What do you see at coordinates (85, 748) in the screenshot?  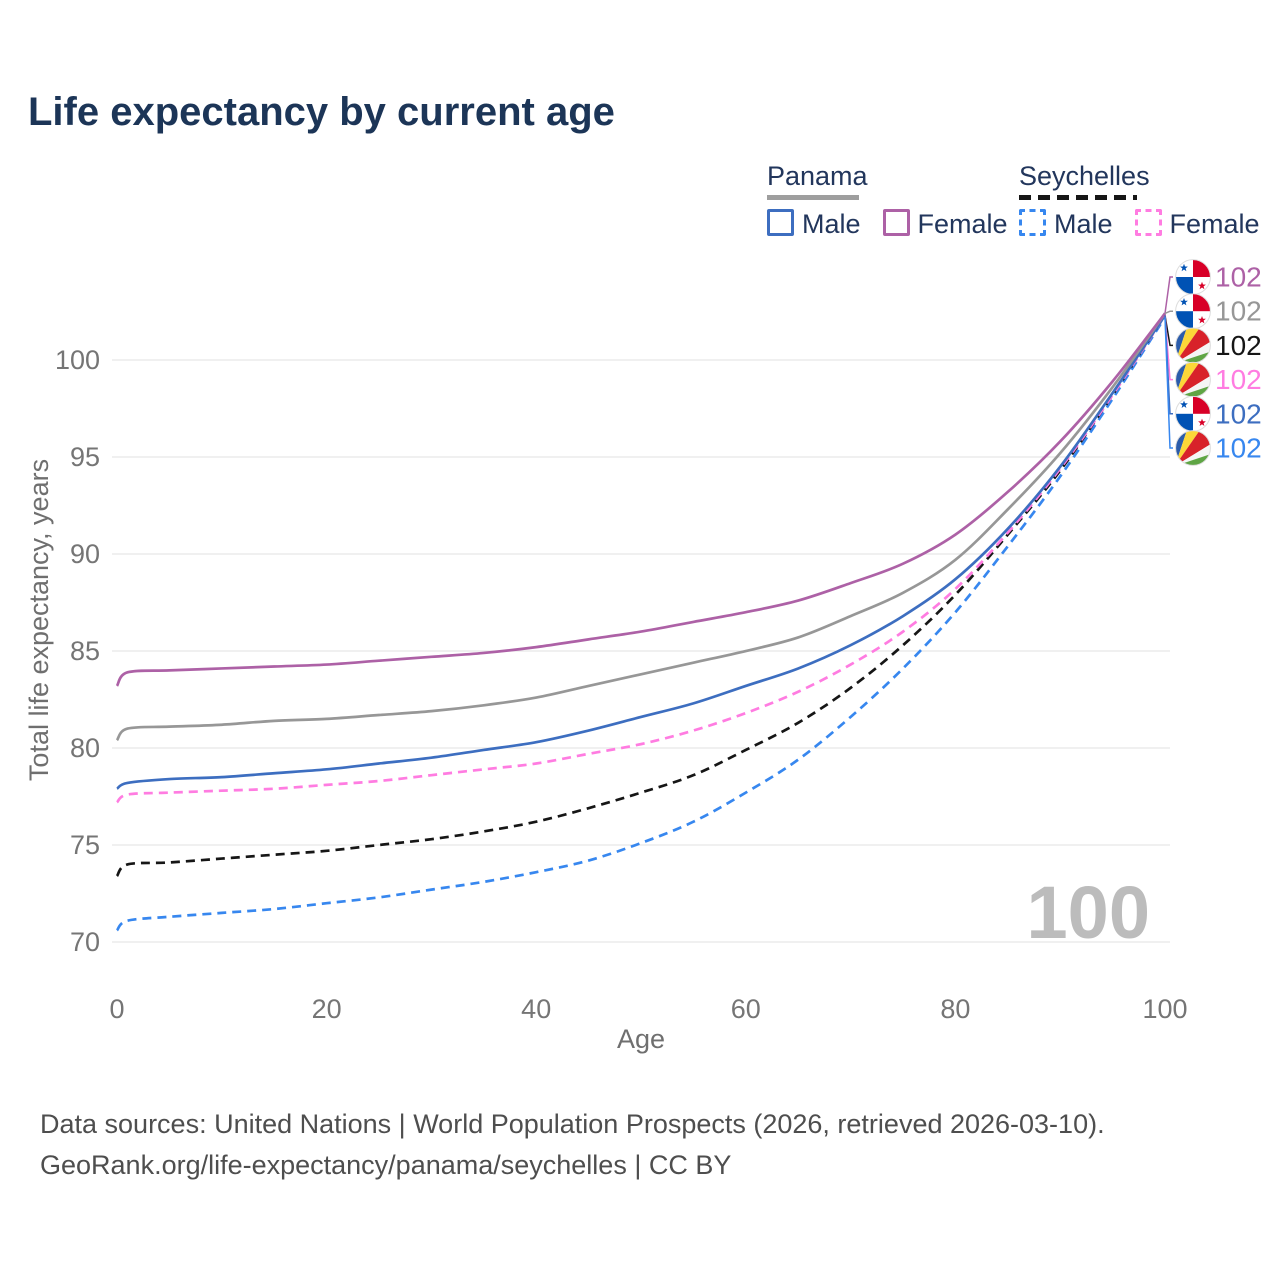 I see `y-tick-80: 80` at bounding box center [85, 748].